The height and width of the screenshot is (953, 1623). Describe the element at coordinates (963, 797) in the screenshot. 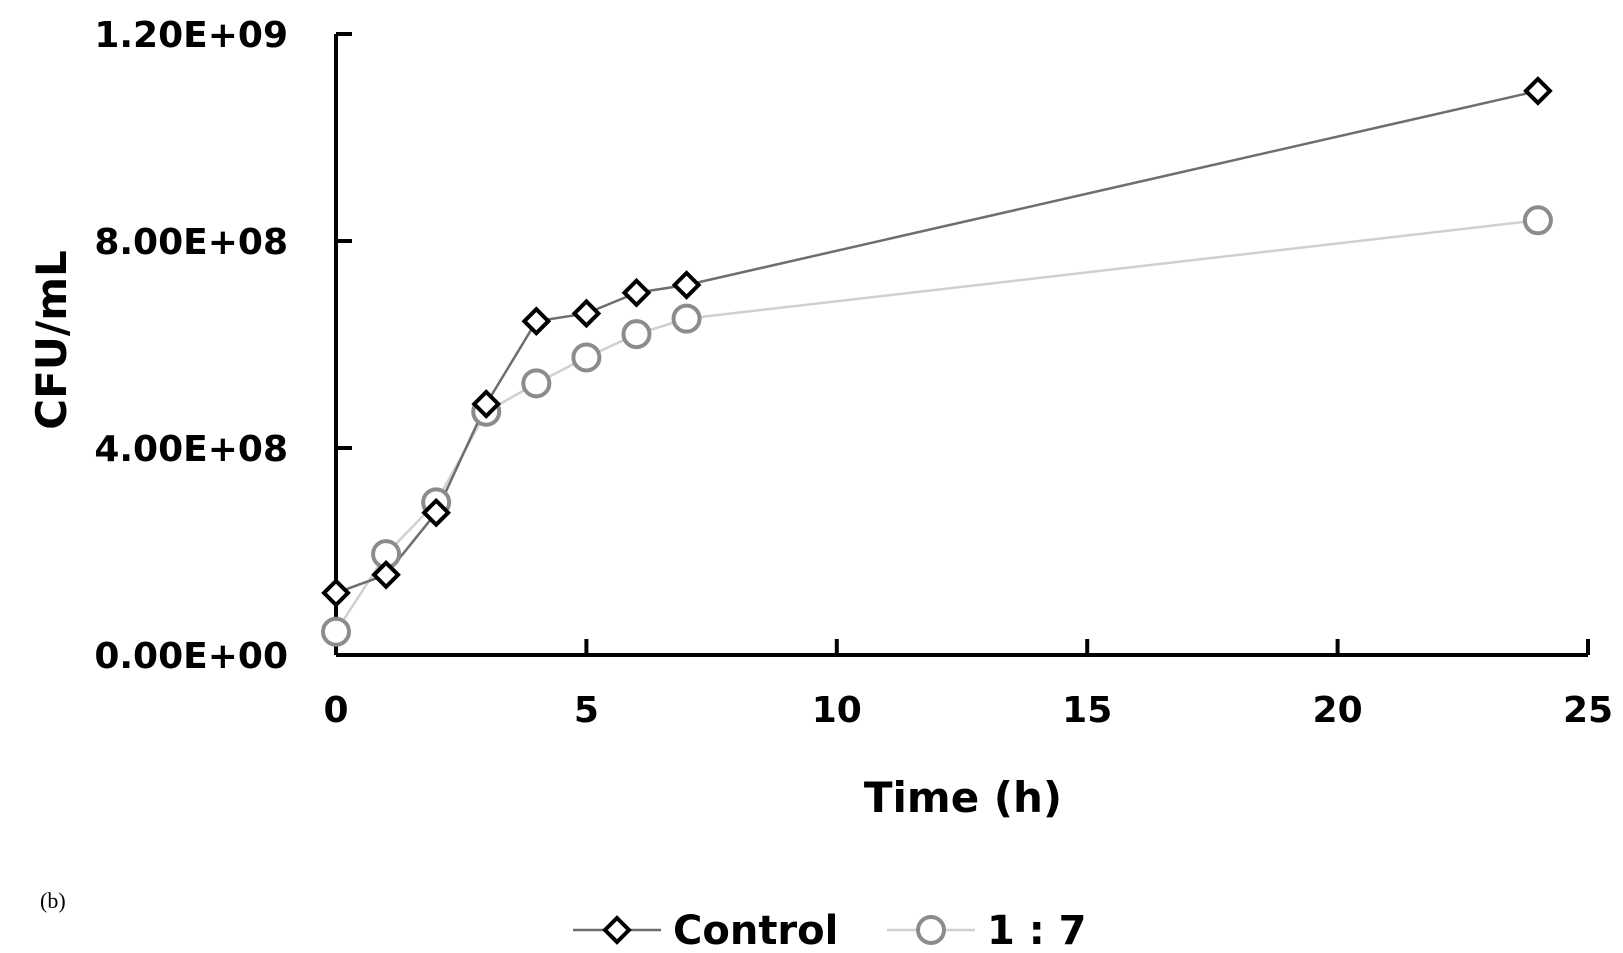

I see `x-axis-title: Time (h)` at that location.